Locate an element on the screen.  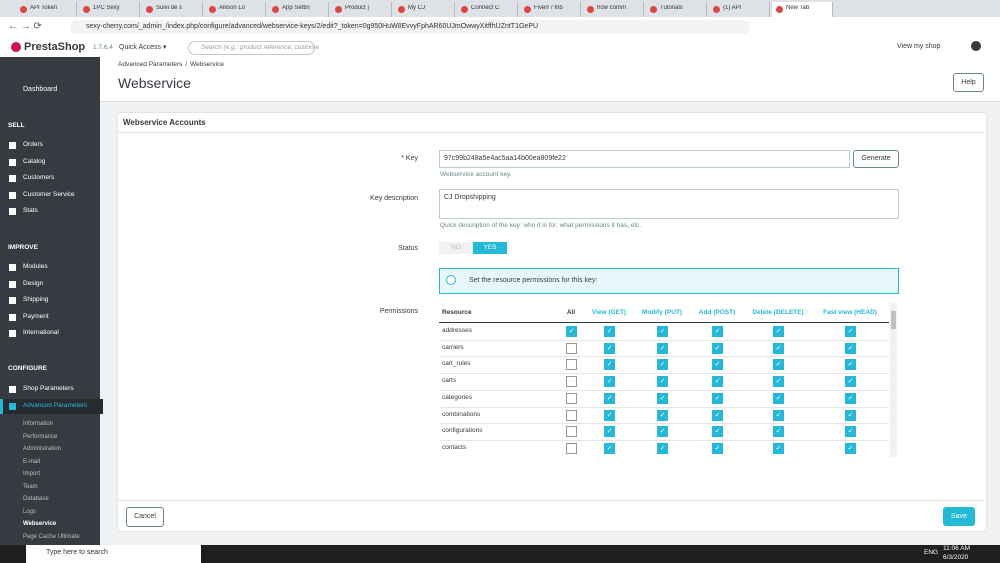
tab-title: Suivi de s is located at coordinates (169, 8).